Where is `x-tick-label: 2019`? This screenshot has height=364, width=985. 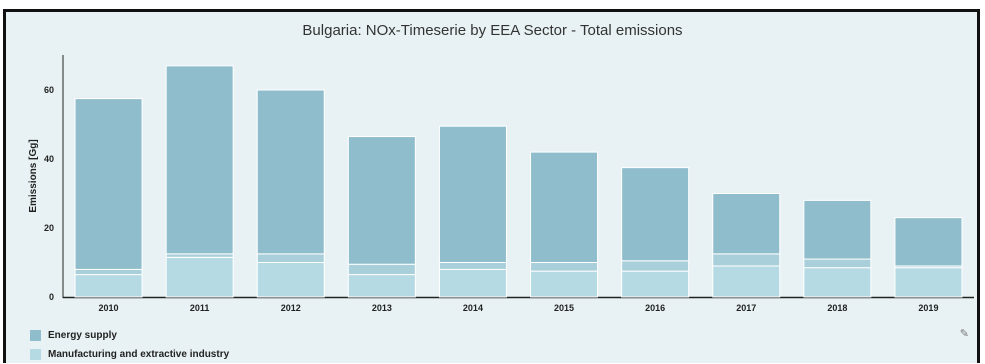
x-tick-label: 2019 is located at coordinates (928, 308).